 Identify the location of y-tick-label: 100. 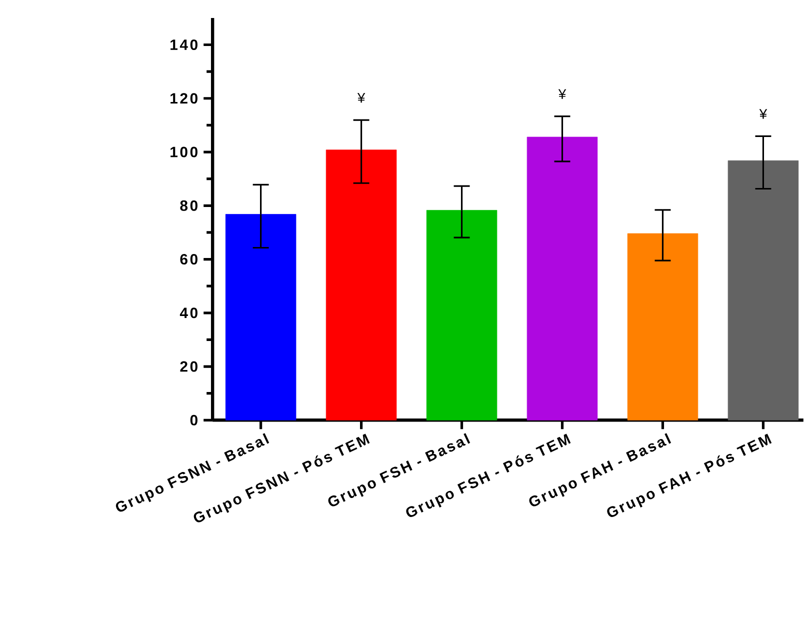
(184, 152).